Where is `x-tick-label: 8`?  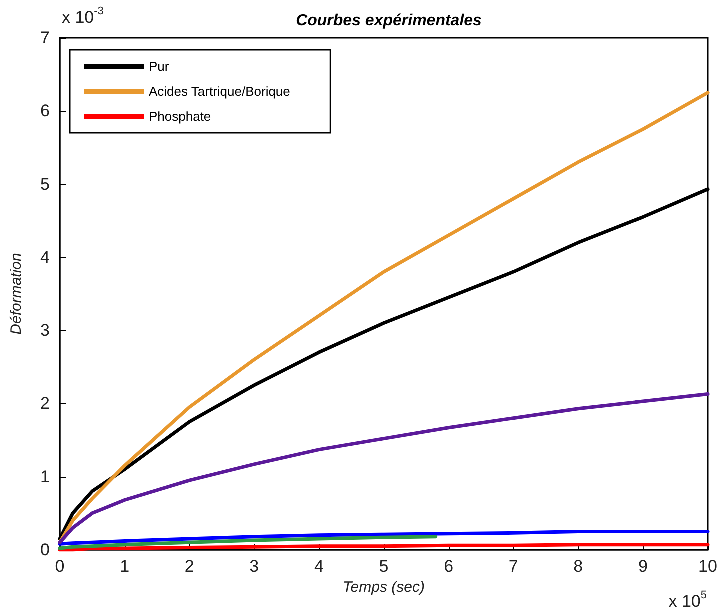
x-tick-label: 8 is located at coordinates (579, 566).